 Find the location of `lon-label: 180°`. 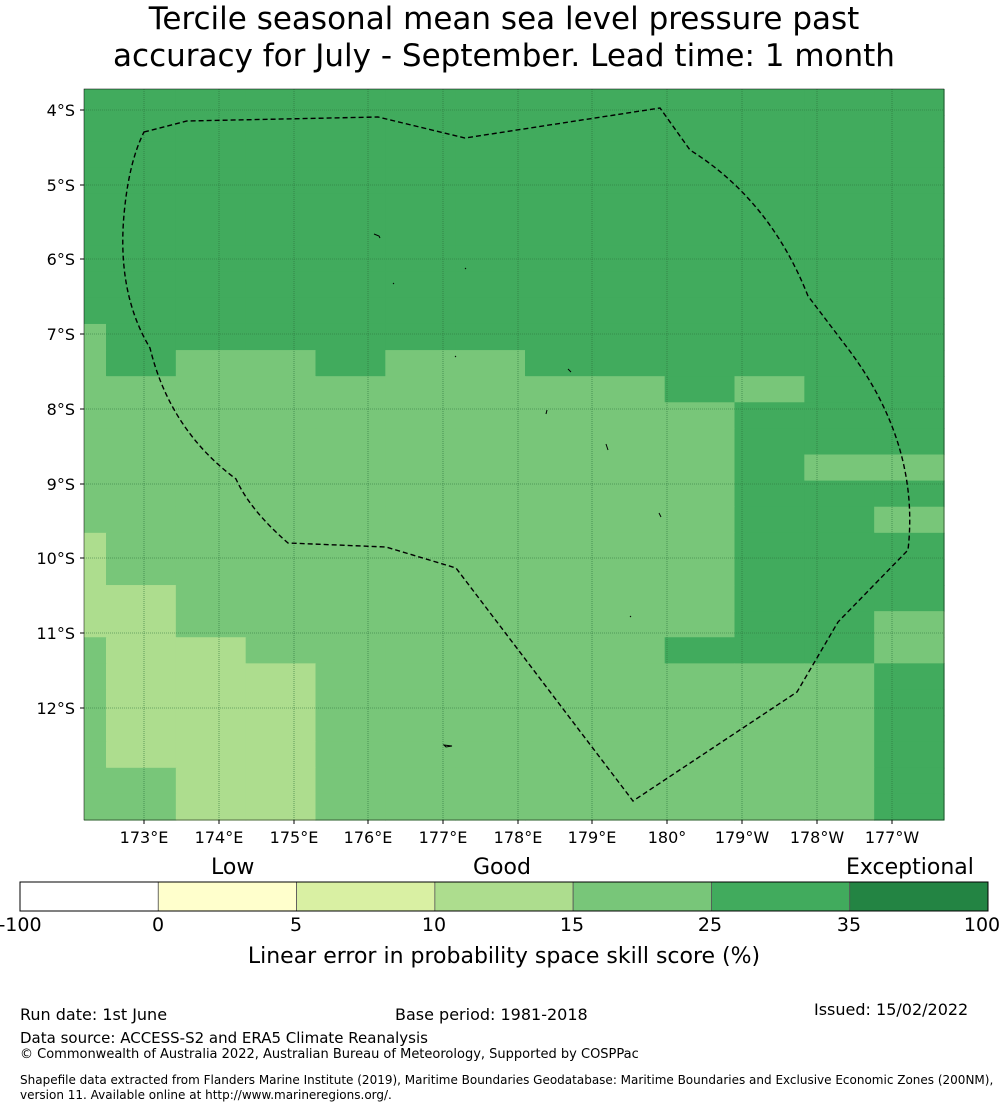

lon-label: 180° is located at coordinates (667, 837).